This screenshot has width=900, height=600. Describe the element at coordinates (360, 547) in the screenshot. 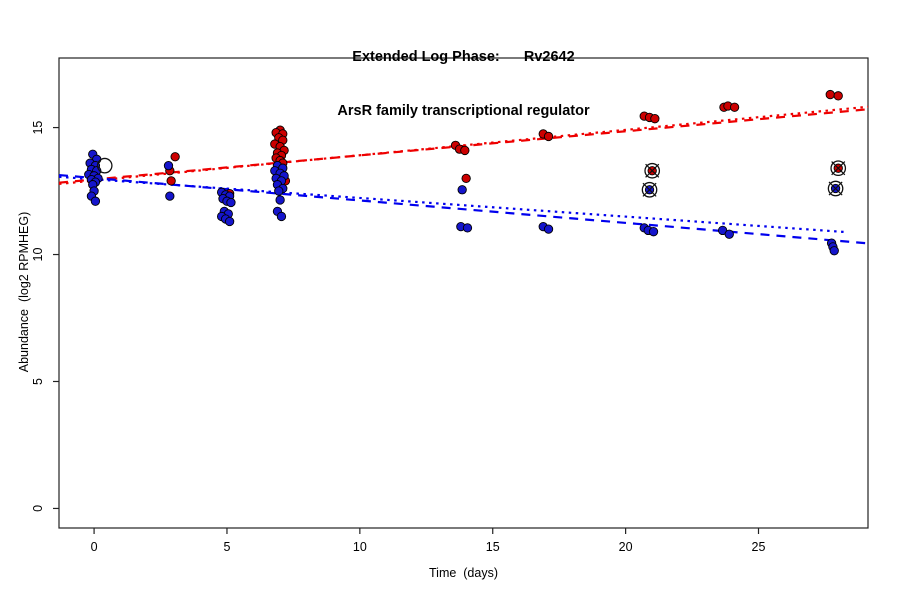

I see `x-tick-label: 10` at that location.